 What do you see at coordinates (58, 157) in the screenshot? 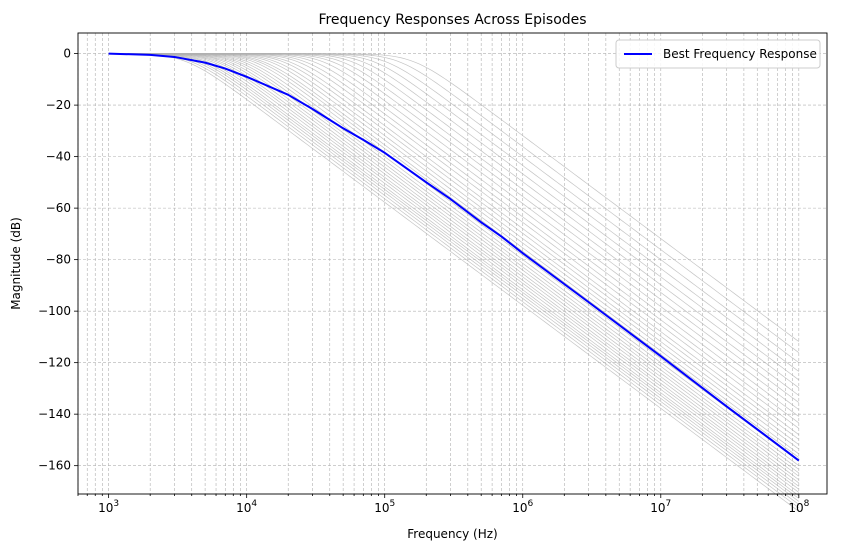
I see `y-tick-label: −40` at bounding box center [58, 157].